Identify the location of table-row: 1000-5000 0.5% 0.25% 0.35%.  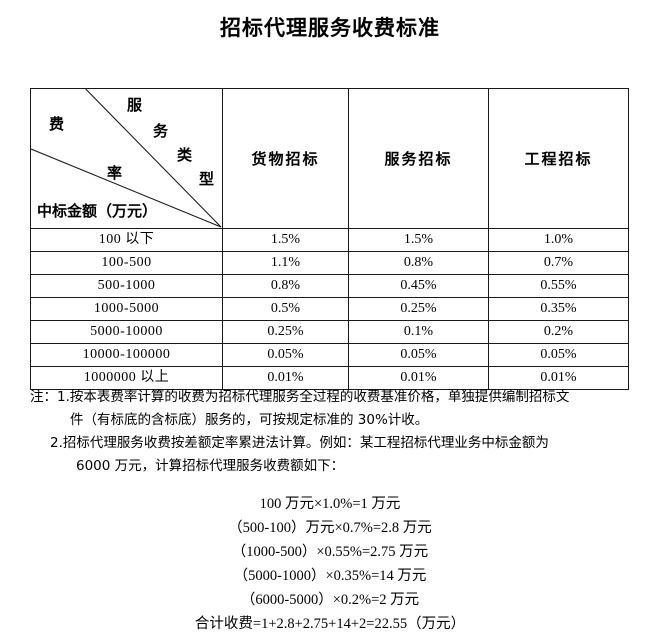
(329, 309).